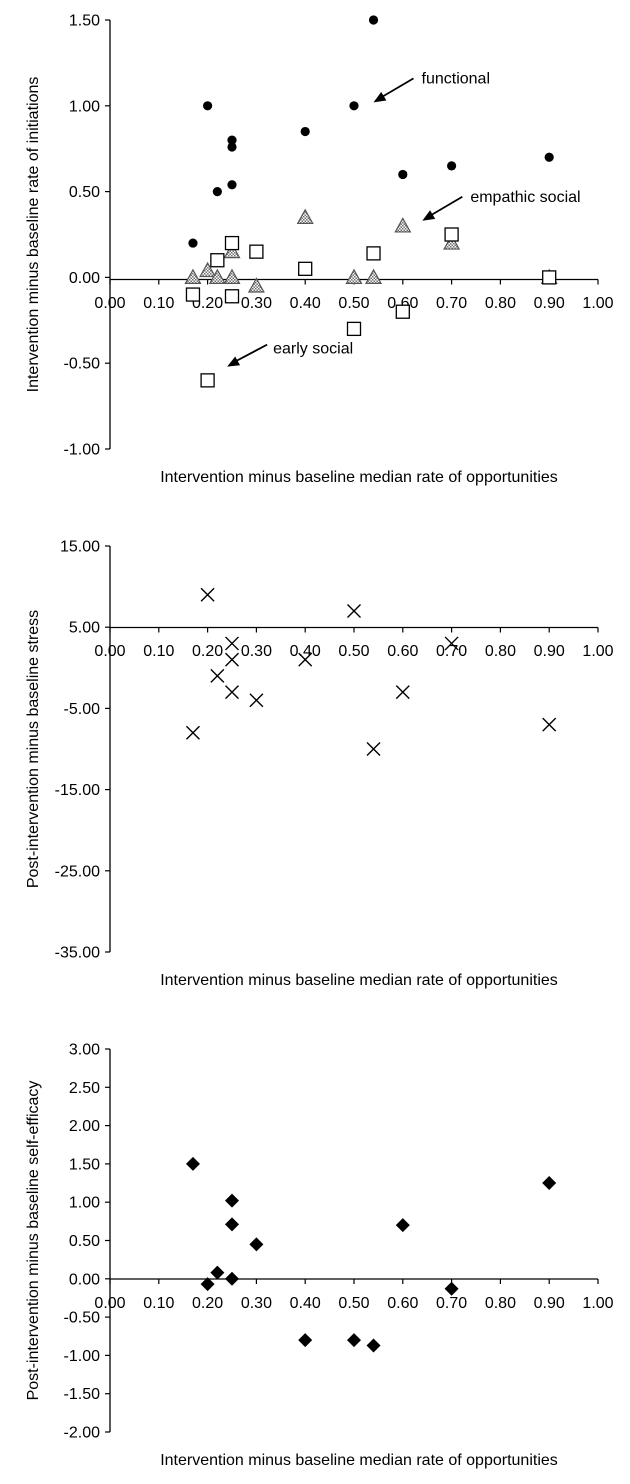 The height and width of the screenshot is (1484, 630). I want to click on x-tick-label: 0.20, so click(207, 651).